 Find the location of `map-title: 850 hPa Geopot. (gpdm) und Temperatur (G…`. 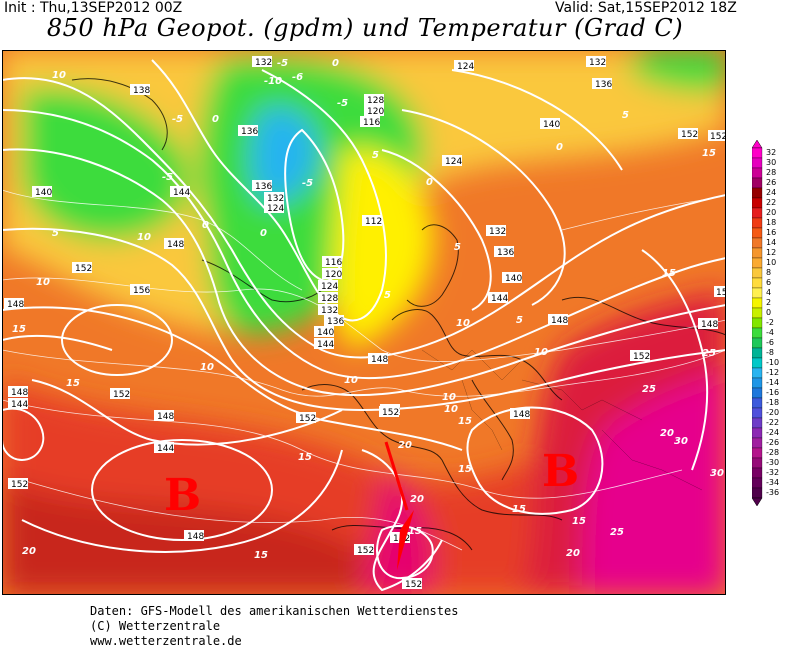

map-title: 850 hPa Geopot. (gpdm) und Temperatur (G… is located at coordinates (365, 28).